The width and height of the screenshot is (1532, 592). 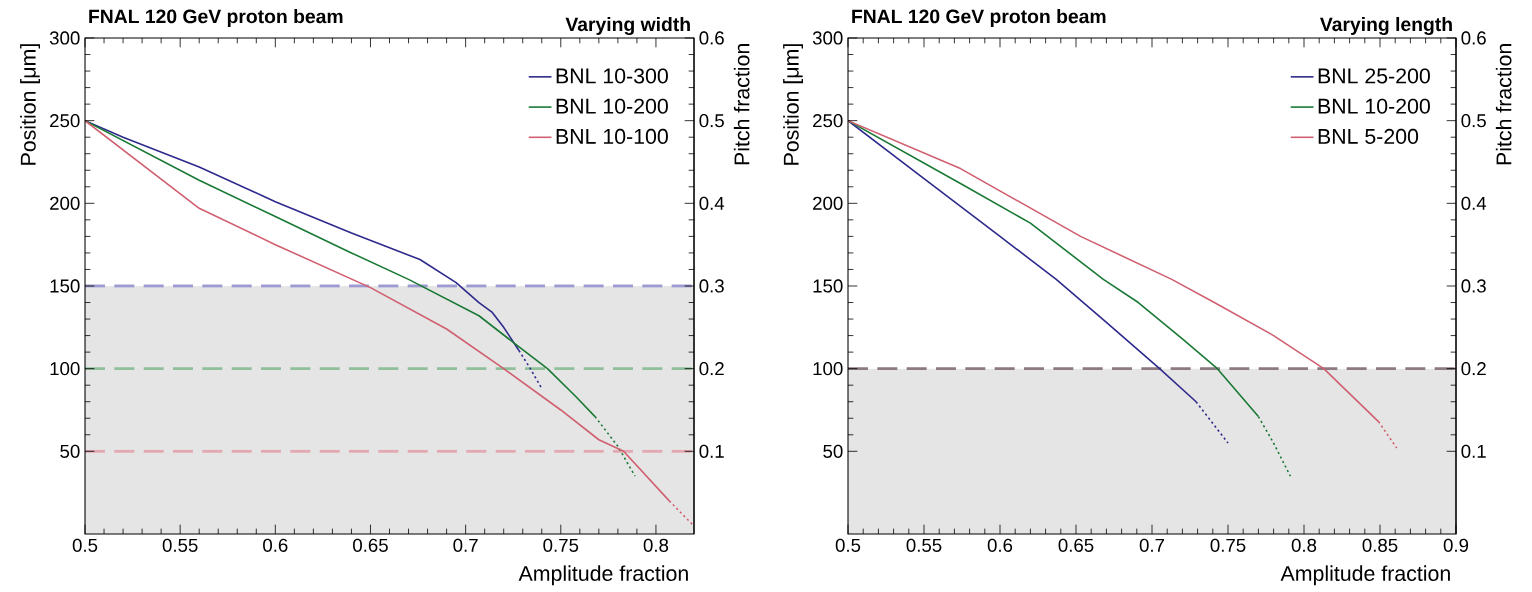 What do you see at coordinates (1456, 545) in the screenshot?
I see `x-tick-label: 0.9` at bounding box center [1456, 545].